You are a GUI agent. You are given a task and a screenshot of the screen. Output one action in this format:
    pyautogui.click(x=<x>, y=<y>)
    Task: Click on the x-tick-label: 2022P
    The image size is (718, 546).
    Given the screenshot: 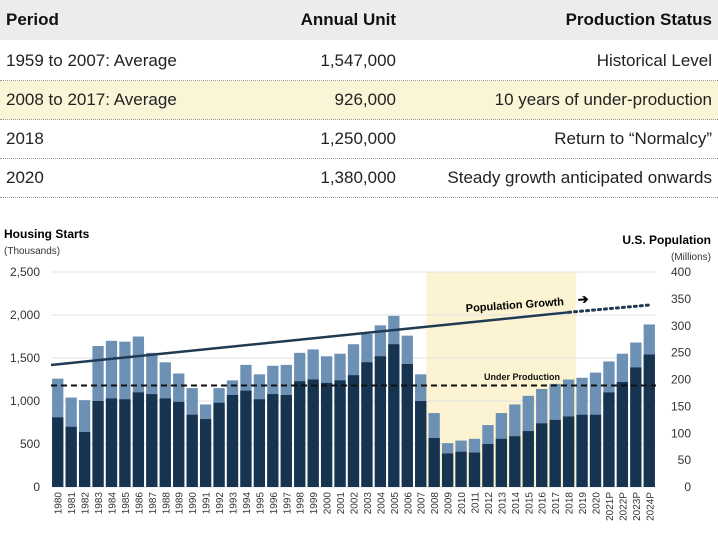 What is the action you would take?
    pyautogui.click(x=623, y=506)
    